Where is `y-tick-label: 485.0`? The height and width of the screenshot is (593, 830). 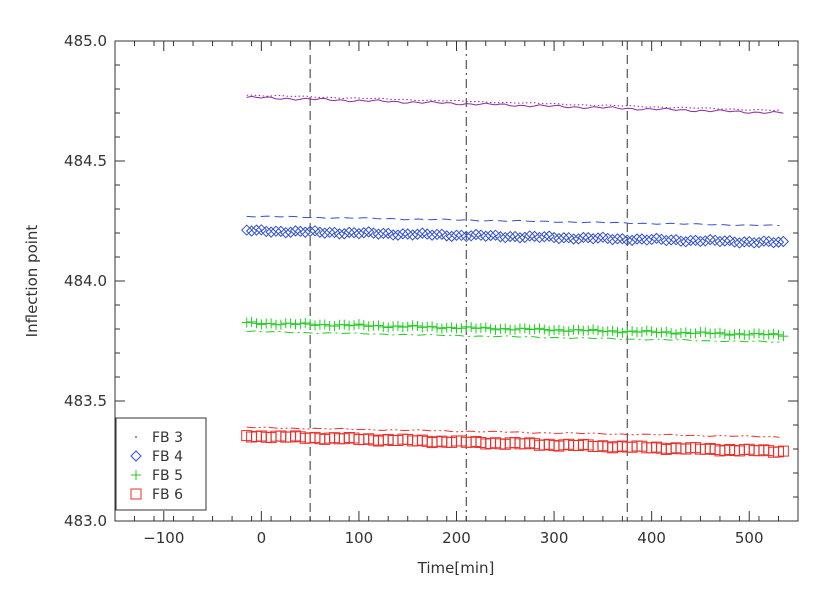 y-tick-label: 485.0 is located at coordinates (85, 41).